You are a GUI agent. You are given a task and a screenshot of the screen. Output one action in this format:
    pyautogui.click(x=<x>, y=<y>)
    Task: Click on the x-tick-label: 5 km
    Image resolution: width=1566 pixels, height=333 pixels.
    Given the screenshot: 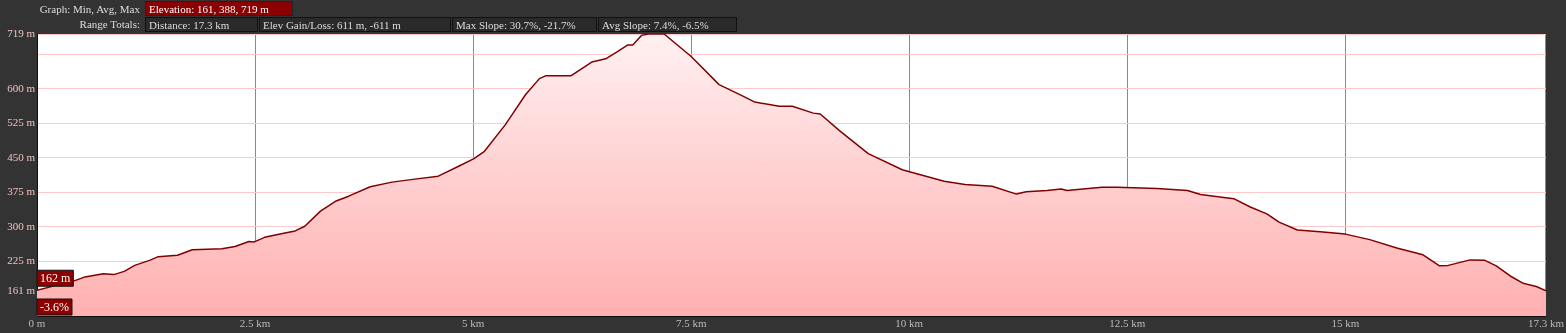 What is the action you would take?
    pyautogui.click(x=473, y=323)
    